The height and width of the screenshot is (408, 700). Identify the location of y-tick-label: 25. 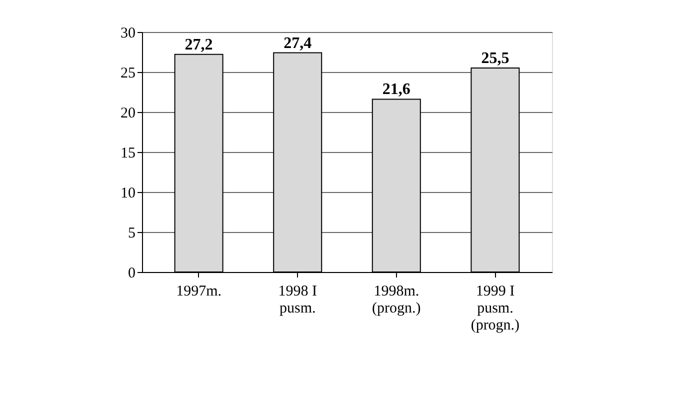
(128, 74).